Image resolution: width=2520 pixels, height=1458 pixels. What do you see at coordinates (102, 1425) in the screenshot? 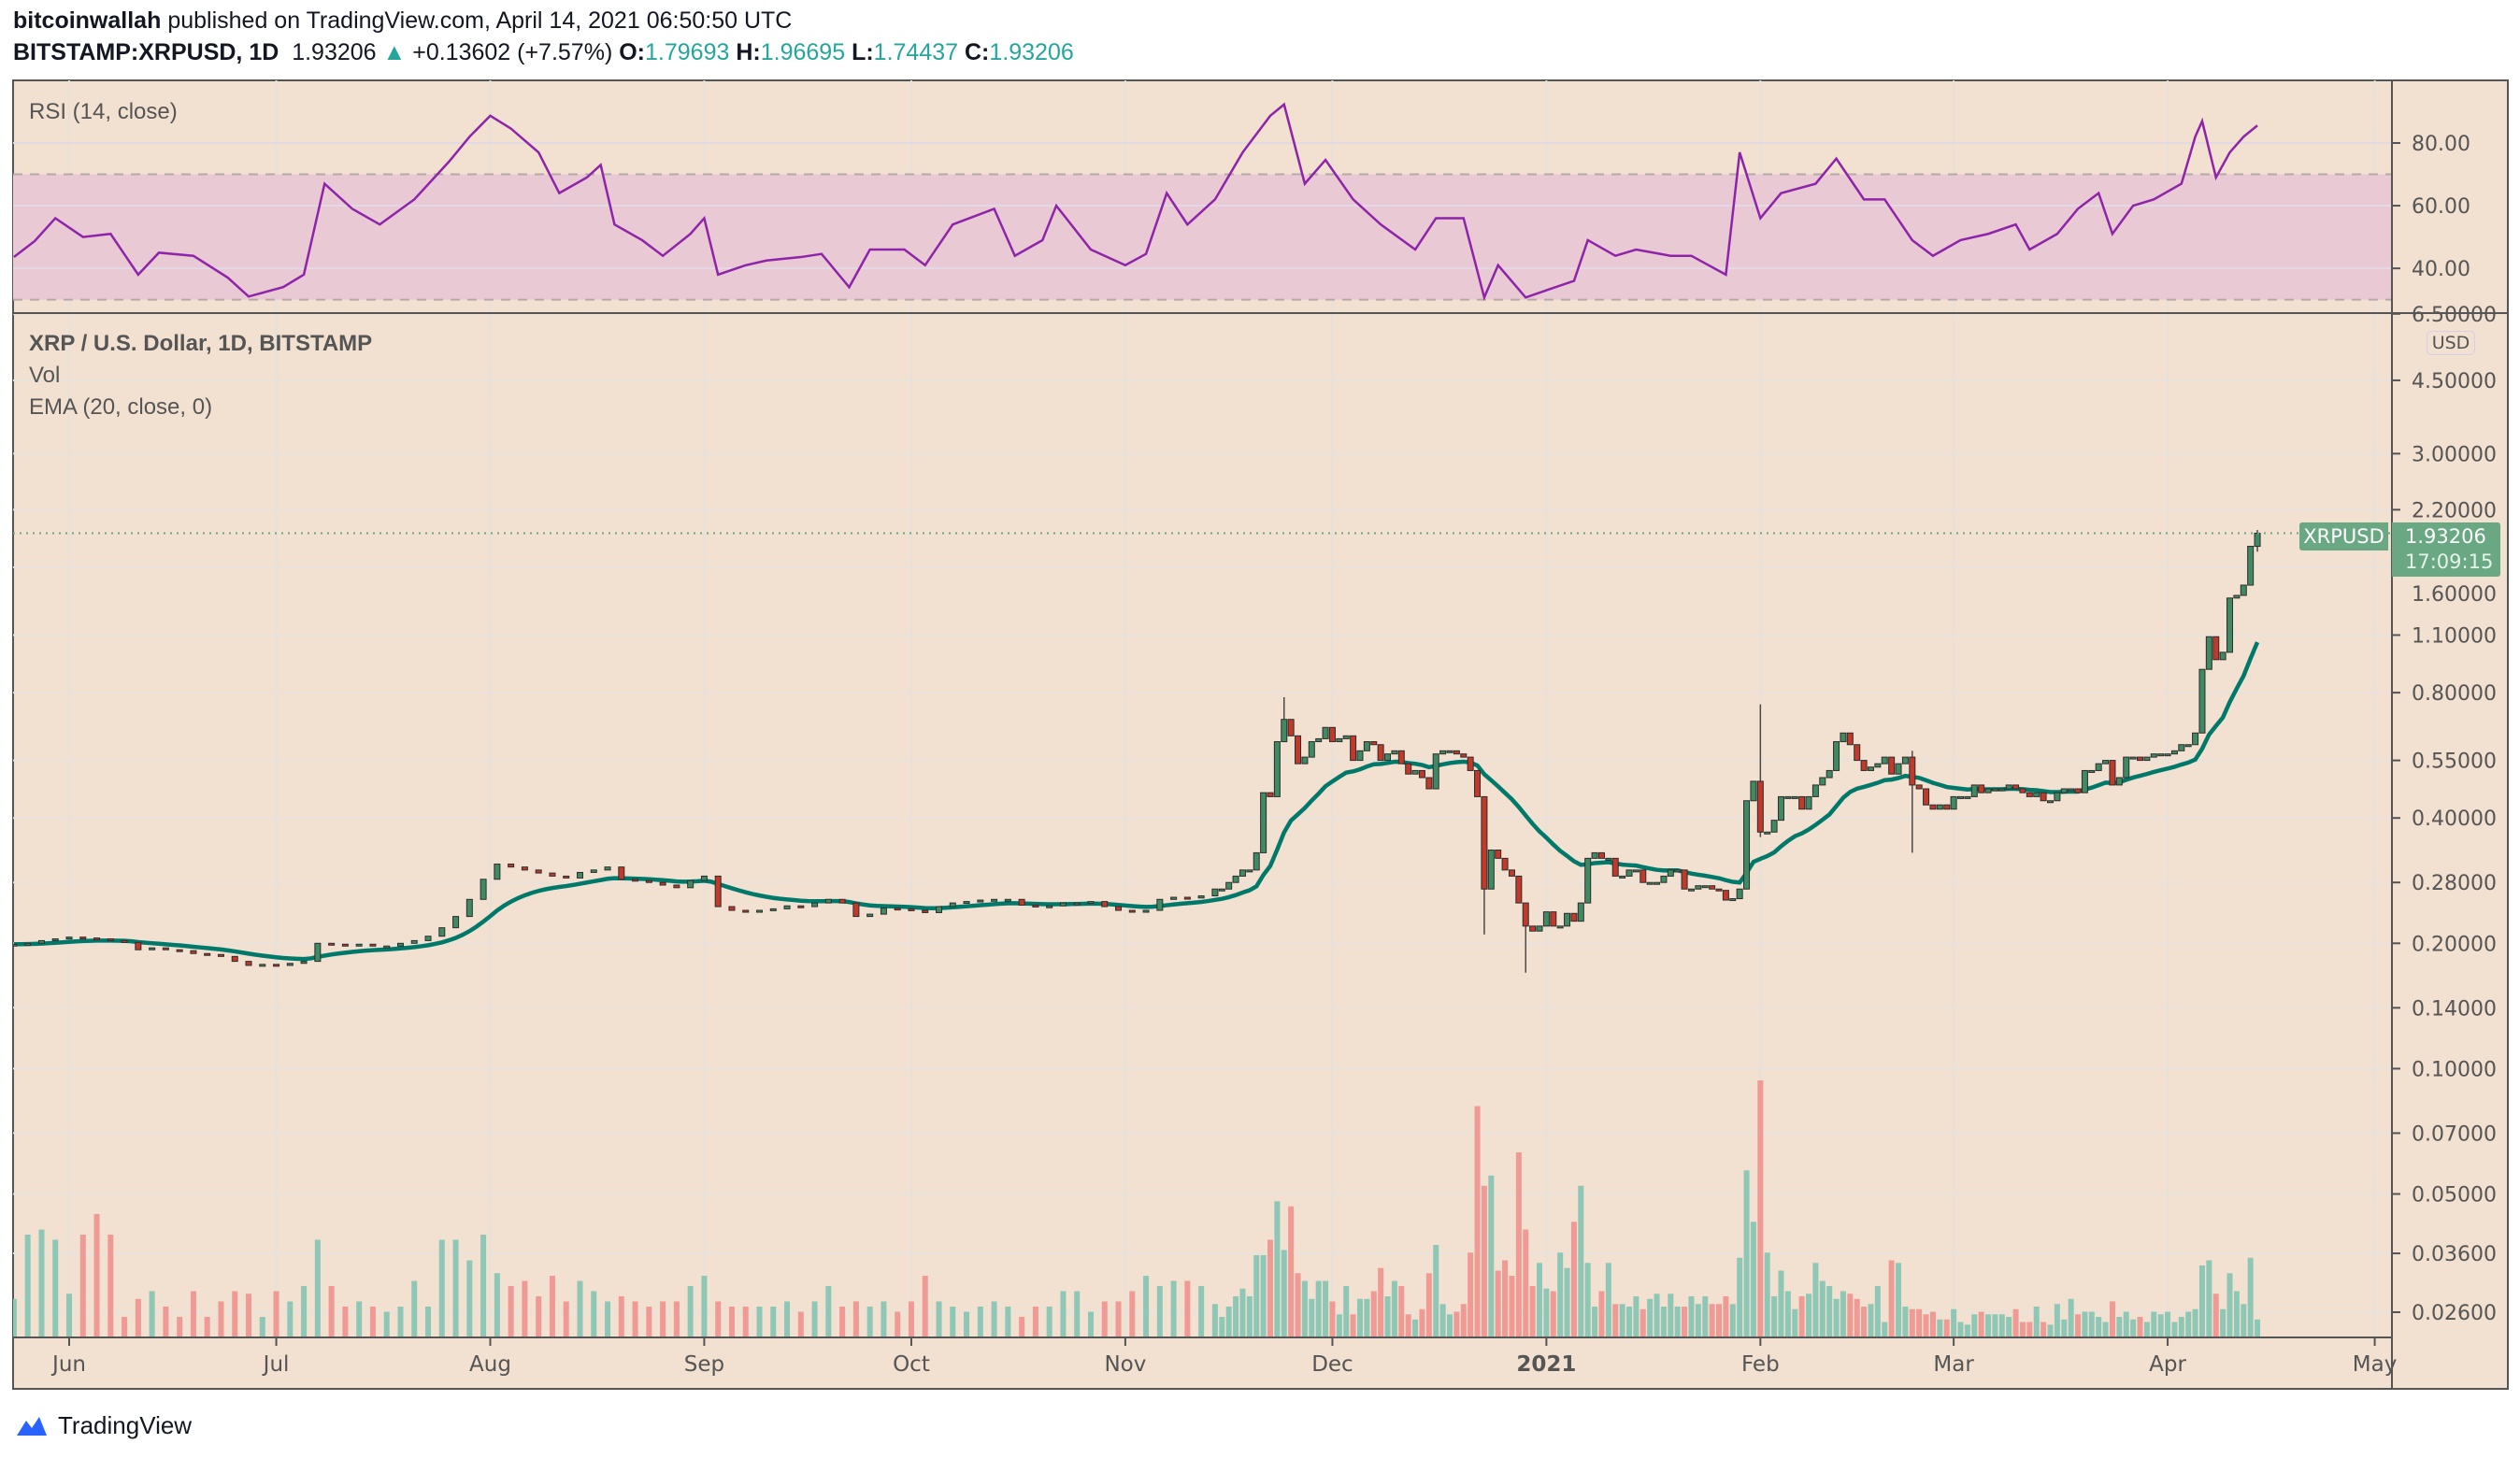
I see `tradingview-logo: TradingView` at bounding box center [102, 1425].